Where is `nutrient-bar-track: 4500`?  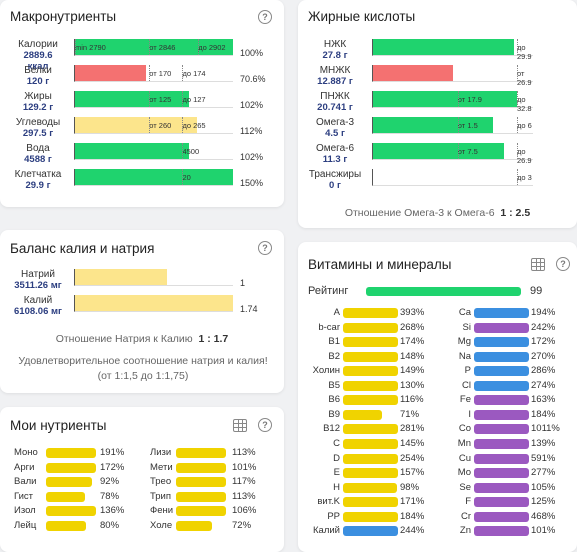
nutrient-bar-track: 4500 is located at coordinates (153, 151).